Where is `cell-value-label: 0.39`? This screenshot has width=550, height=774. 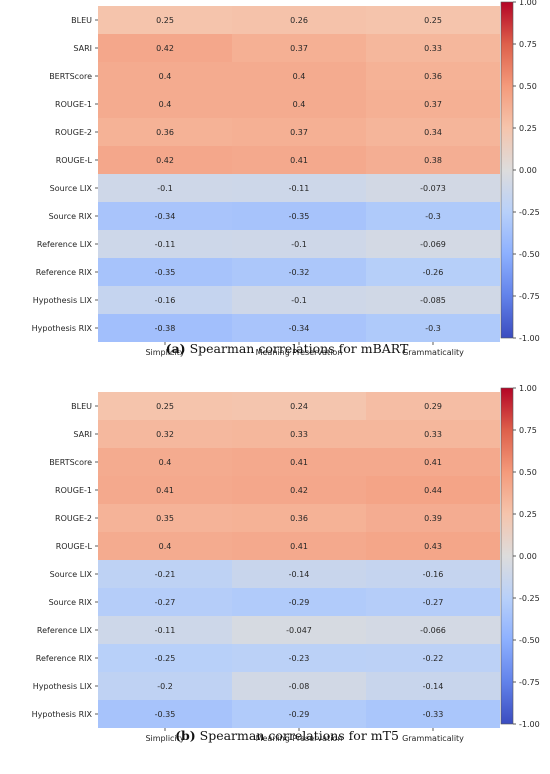
cell-value-label: 0.39 is located at coordinates (433, 518).